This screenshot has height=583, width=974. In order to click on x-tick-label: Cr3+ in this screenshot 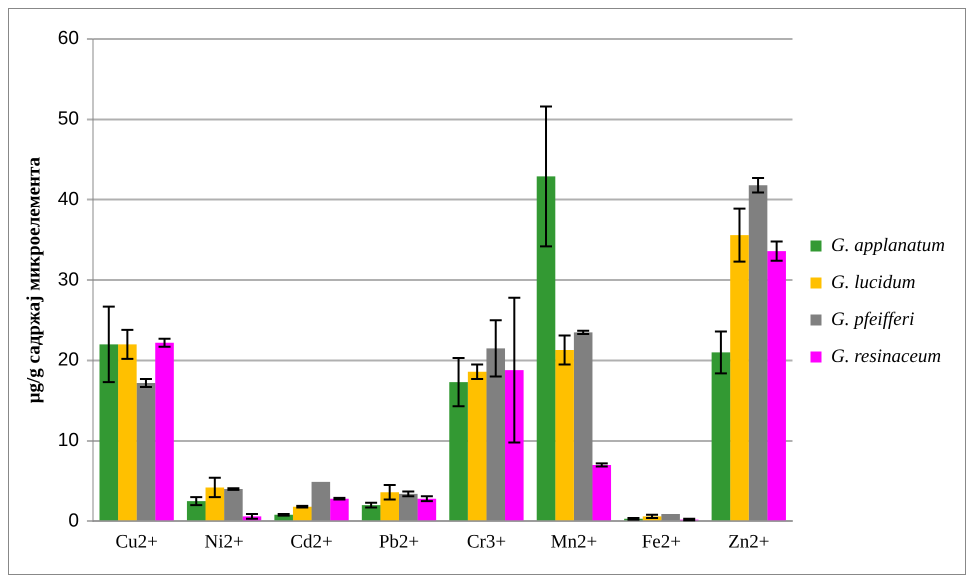, I will do `click(486, 542)`.